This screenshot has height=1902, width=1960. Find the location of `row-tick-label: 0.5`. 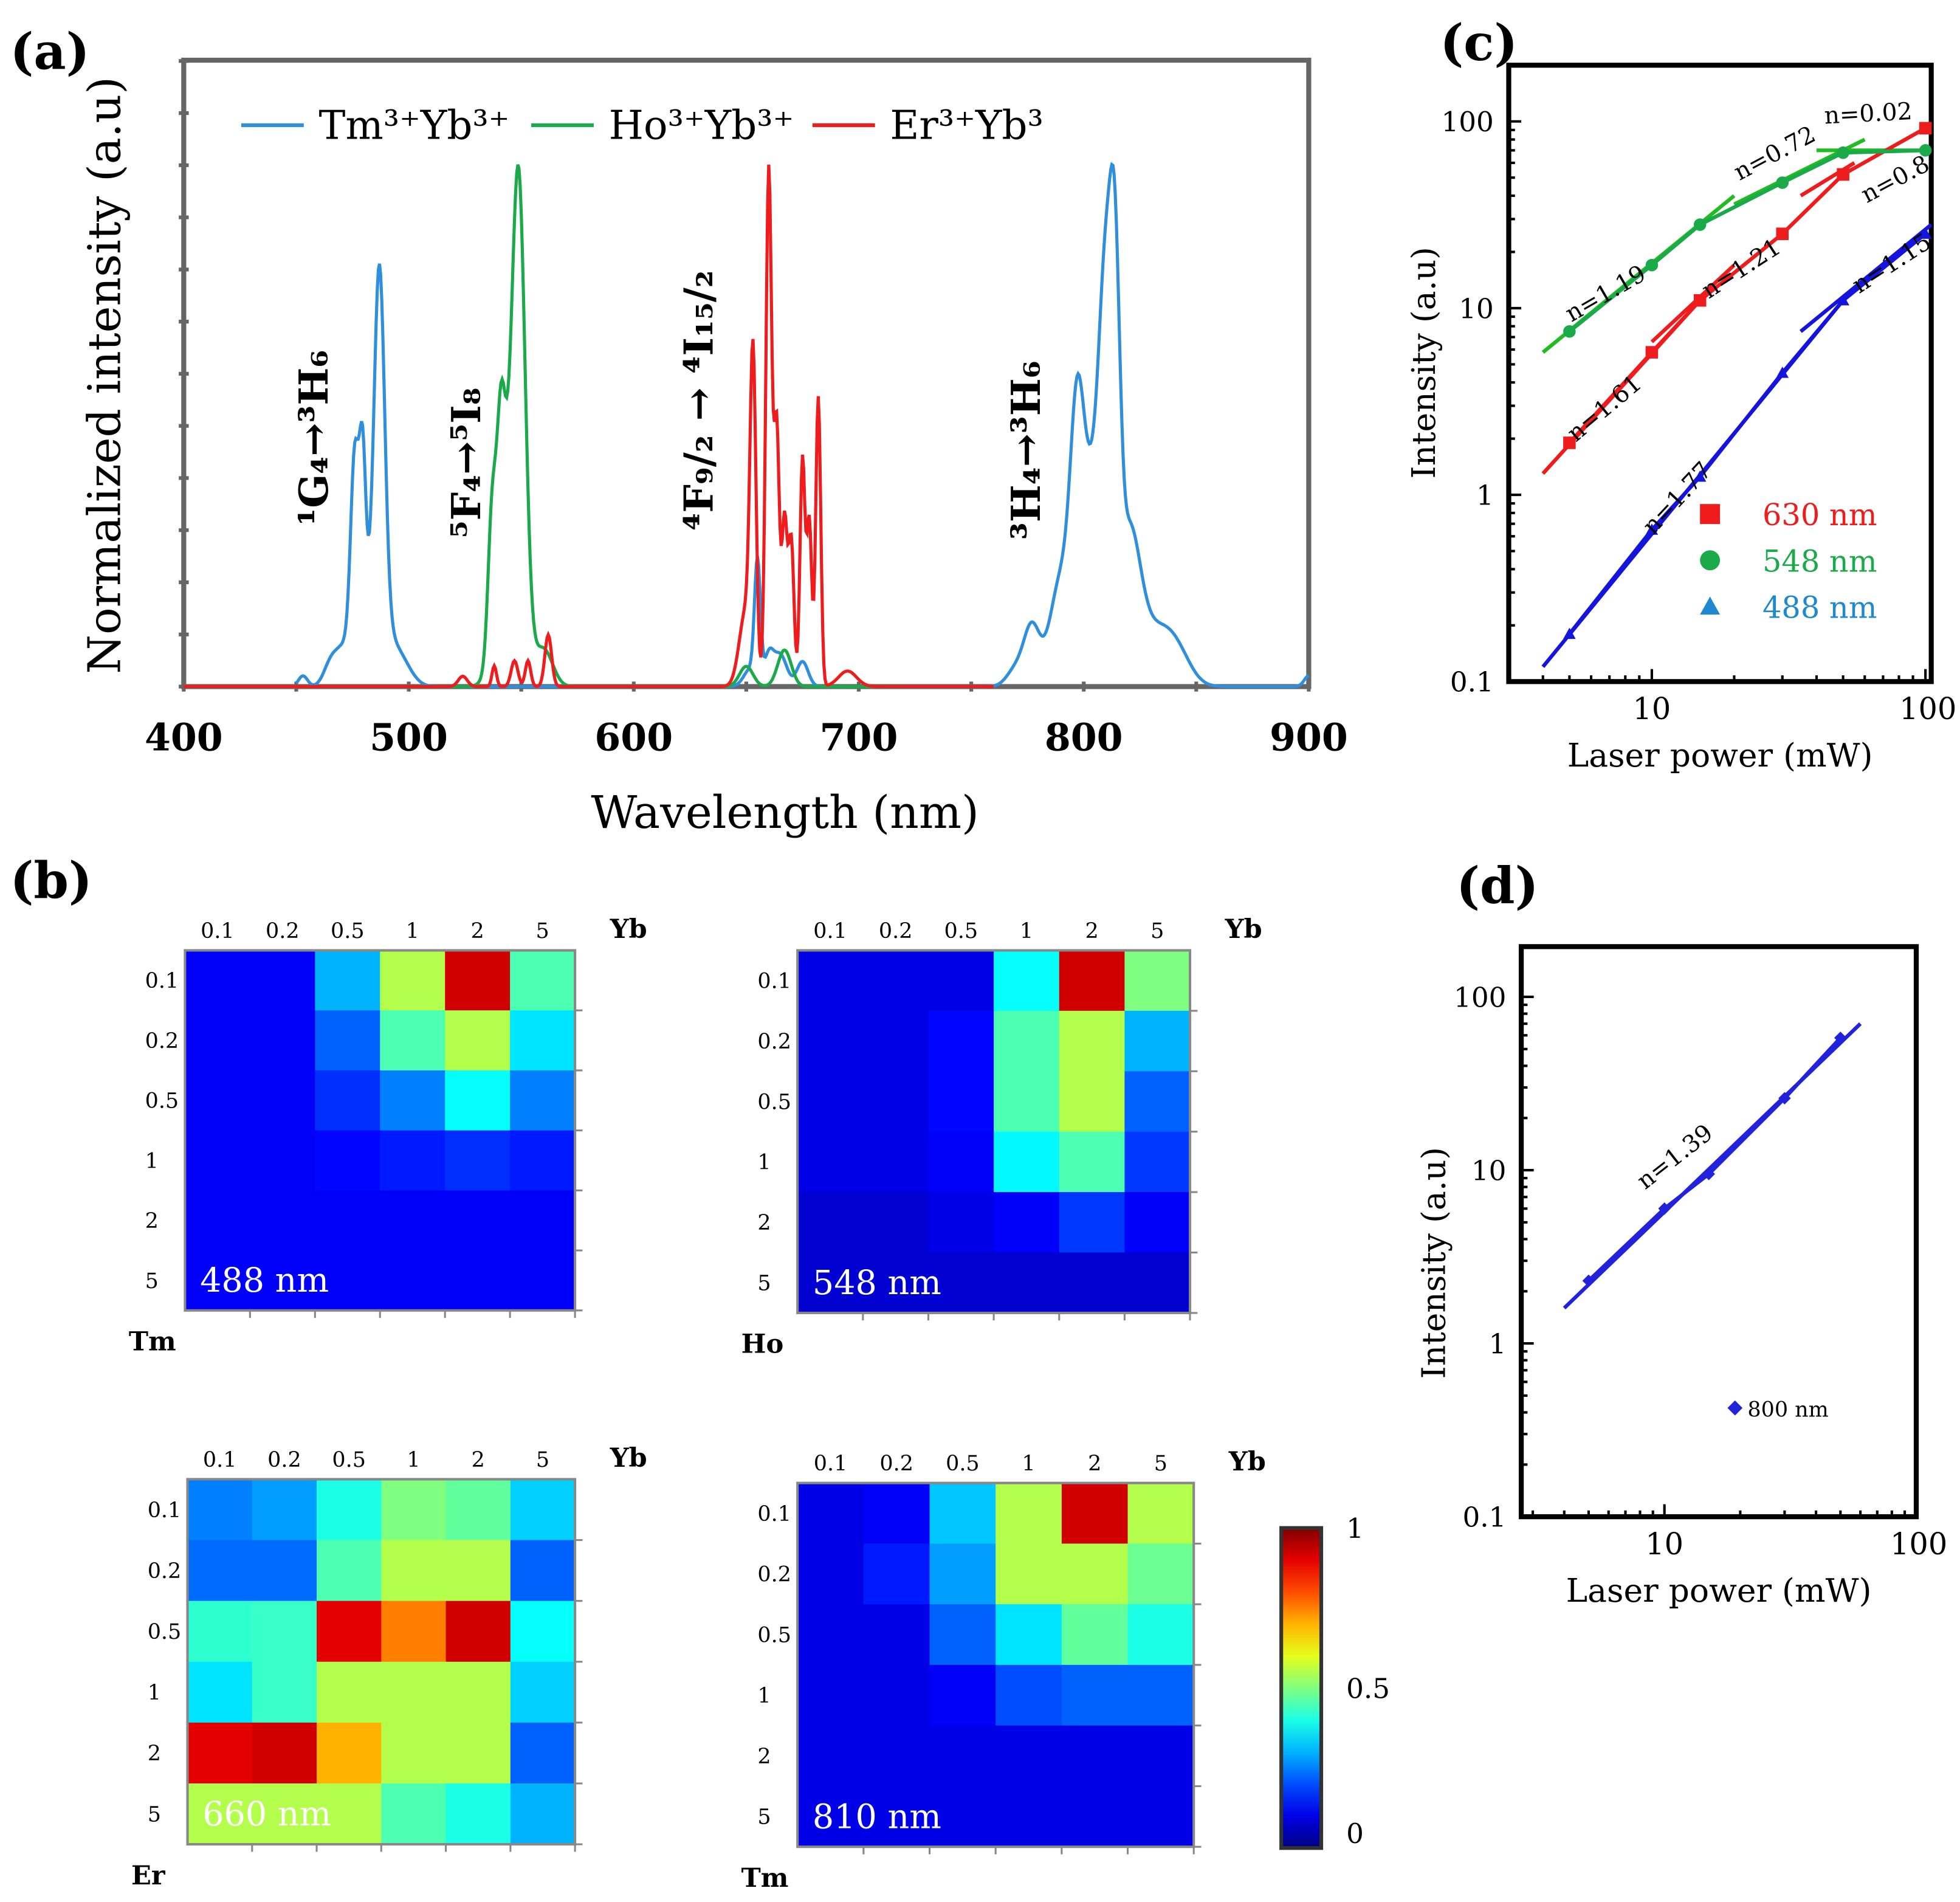

row-tick-label: 0.5 is located at coordinates (774, 1102).